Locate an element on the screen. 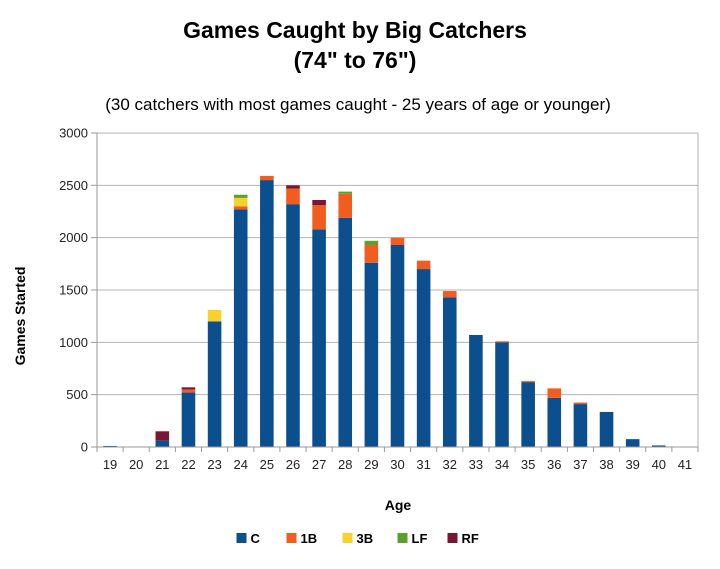  legend-swatch-3b is located at coordinates (348, 538).